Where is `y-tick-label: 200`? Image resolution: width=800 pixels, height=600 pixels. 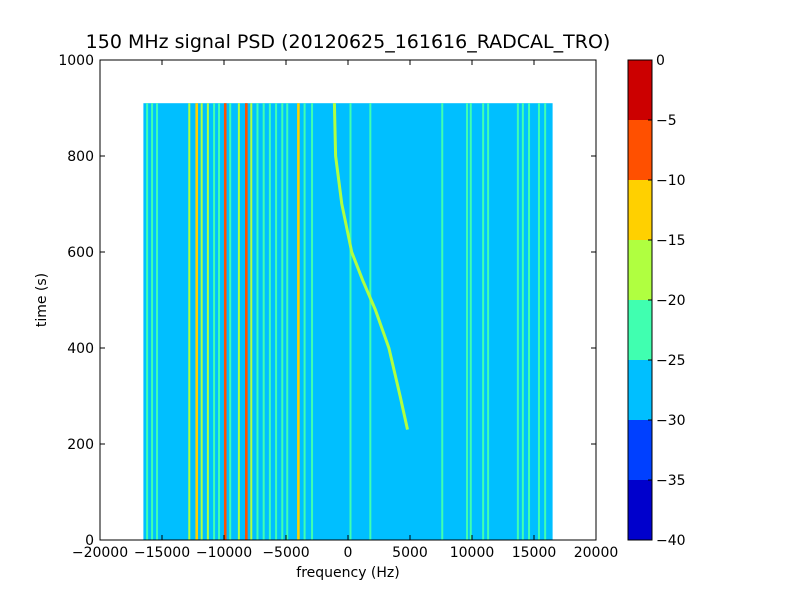 y-tick-label: 200 is located at coordinates (80, 445).